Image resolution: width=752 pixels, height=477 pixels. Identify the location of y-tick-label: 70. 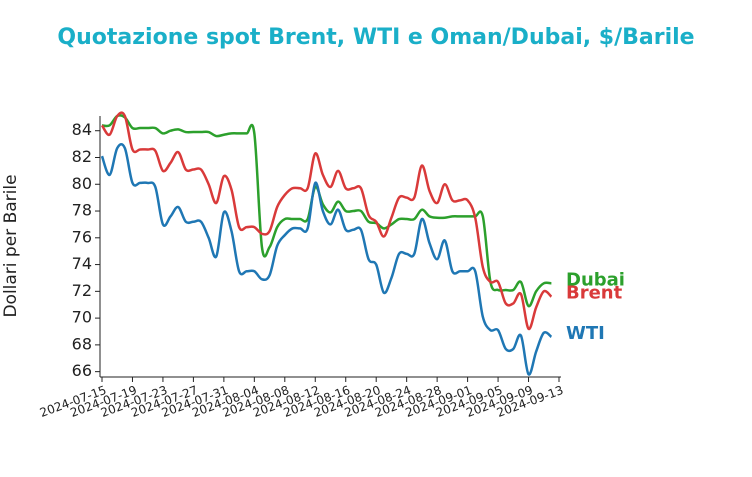
(82, 317).